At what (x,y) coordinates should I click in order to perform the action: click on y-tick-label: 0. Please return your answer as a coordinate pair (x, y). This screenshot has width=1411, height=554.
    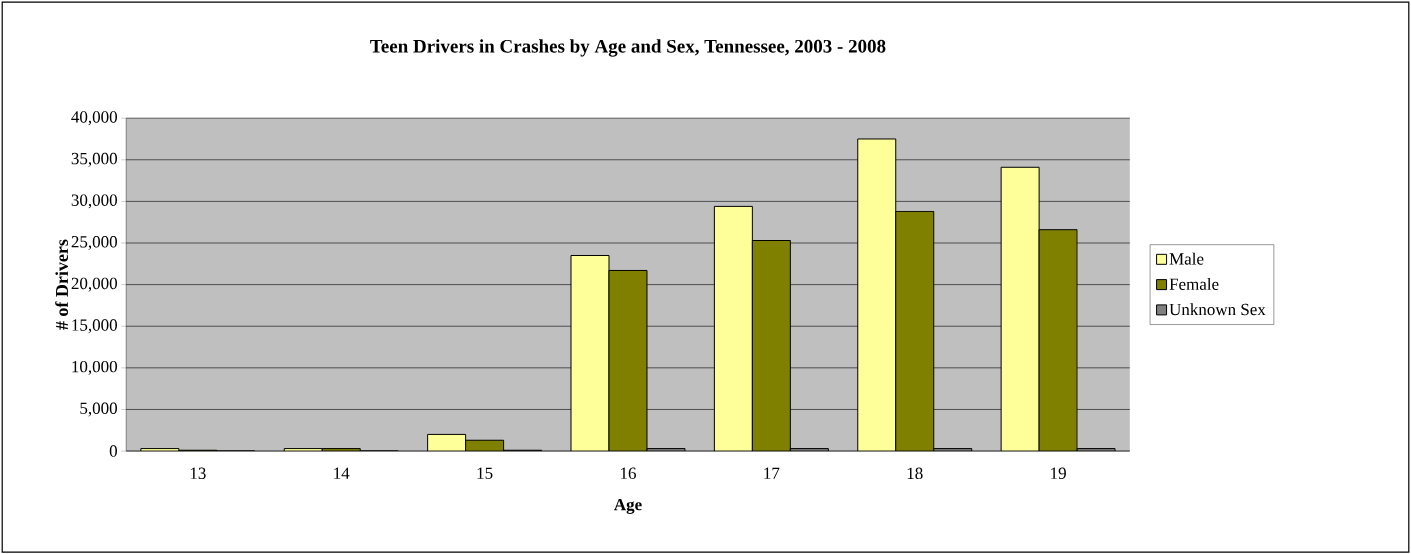
    Looking at the image, I should click on (113, 451).